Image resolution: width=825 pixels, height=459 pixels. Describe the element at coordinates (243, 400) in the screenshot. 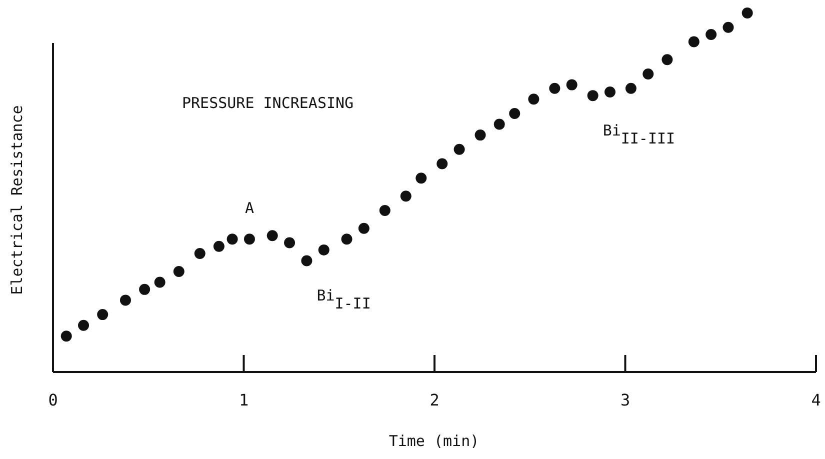

I see `x-tick-label: 1` at that location.